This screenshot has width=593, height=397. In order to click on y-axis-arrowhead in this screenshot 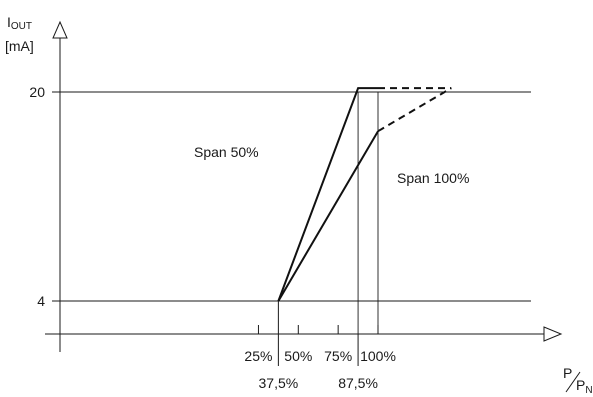, I will do `click(60, 29)`.